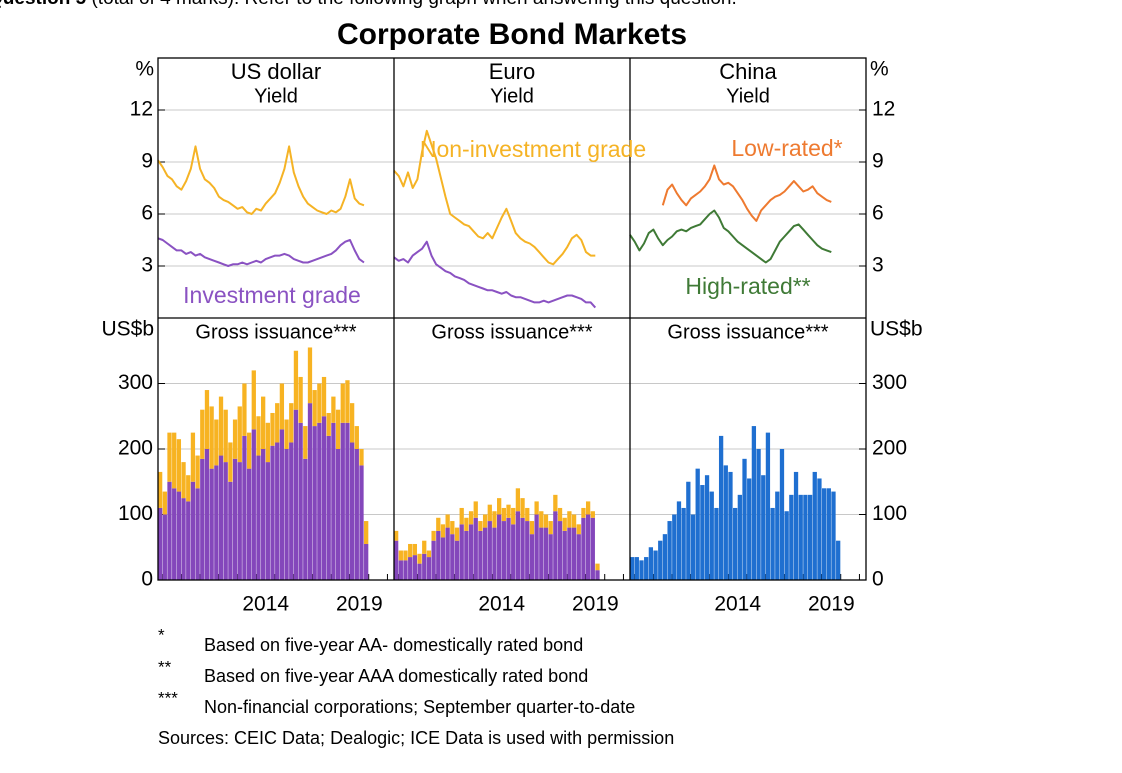 The height and width of the screenshot is (773, 1122). I want to click on y-tick-label: 300, so click(135, 382).